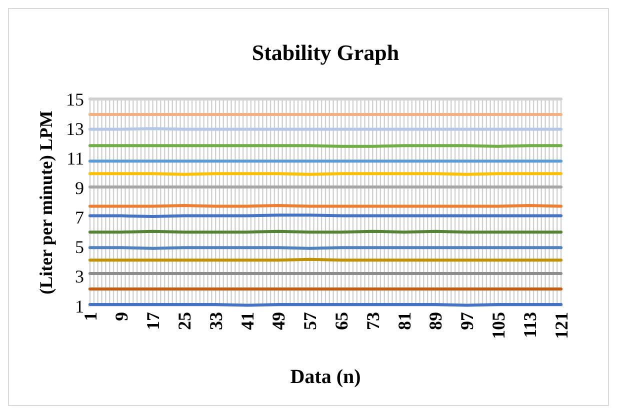 The width and height of the screenshot is (617, 414). What do you see at coordinates (278, 321) in the screenshot?
I see `x-tick-label: 49` at bounding box center [278, 321].